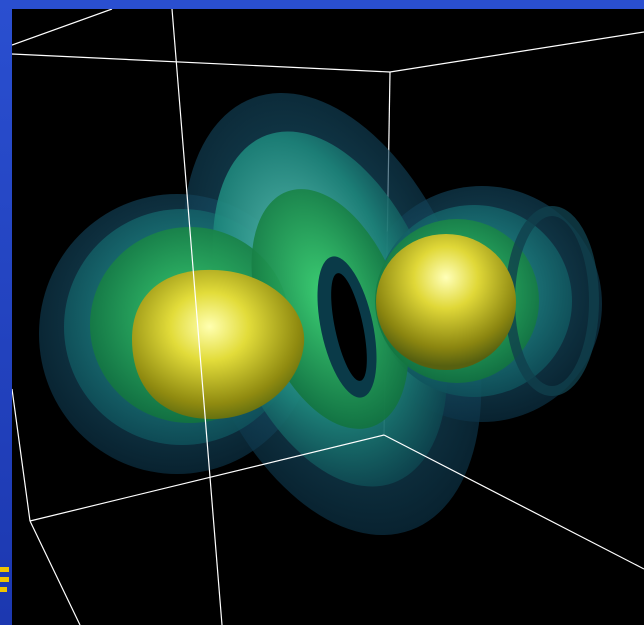  Describe the element at coordinates (4, 582) in the screenshot. I see `frame-marker` at that location.